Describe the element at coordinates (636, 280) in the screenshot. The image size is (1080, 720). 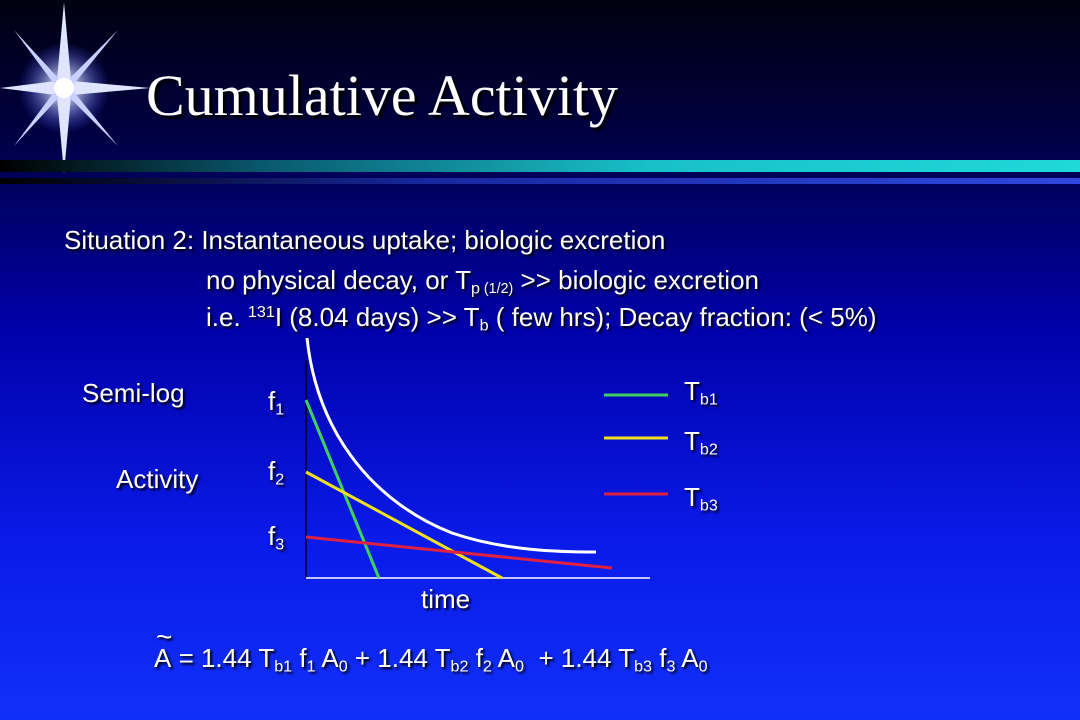
I see `condition-text-end: >> biologic excretion` at that location.